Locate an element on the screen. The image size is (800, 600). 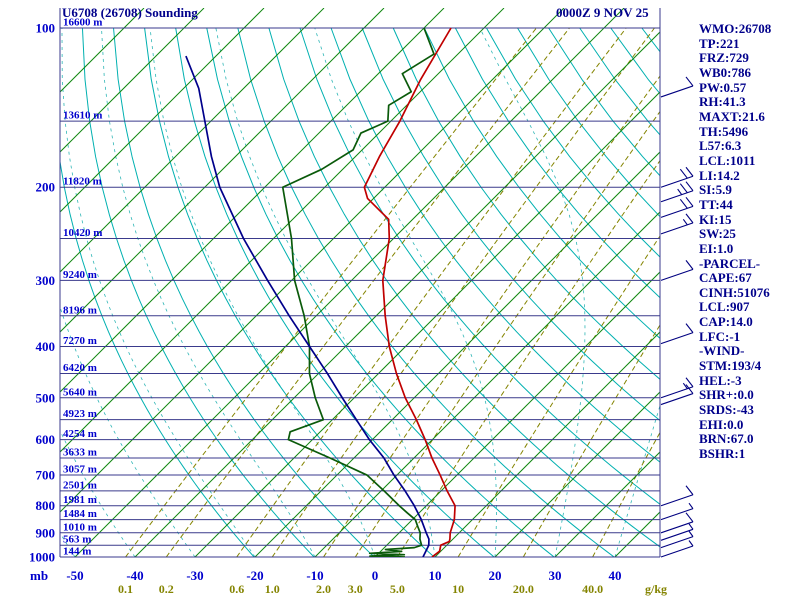
index-value: SW:25 is located at coordinates (717, 234).